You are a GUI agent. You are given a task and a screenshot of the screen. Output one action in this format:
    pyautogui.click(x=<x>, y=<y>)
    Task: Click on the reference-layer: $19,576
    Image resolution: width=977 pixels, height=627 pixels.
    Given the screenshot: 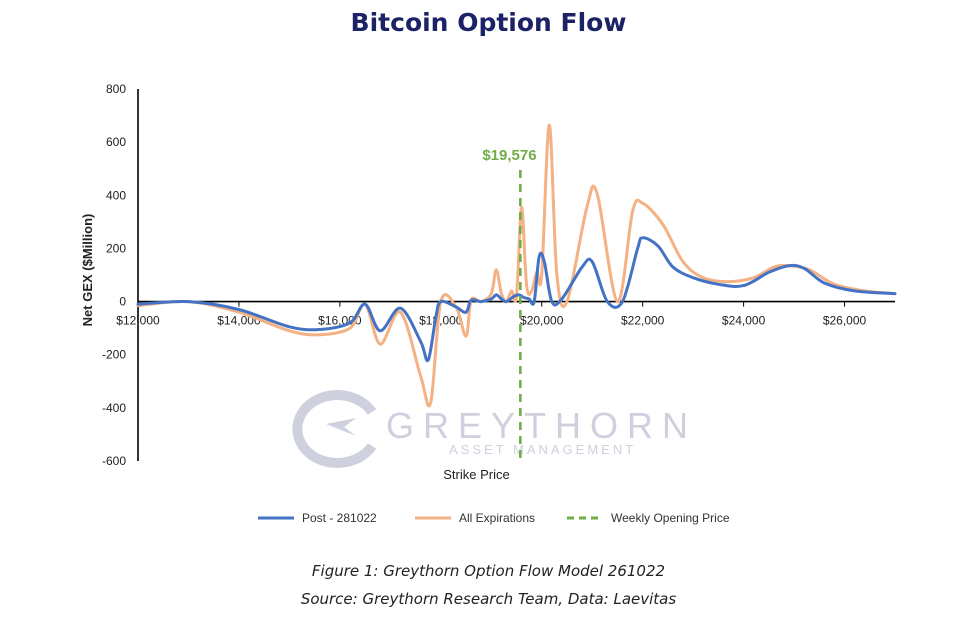 What is the action you would take?
    pyautogui.click(x=509, y=304)
    